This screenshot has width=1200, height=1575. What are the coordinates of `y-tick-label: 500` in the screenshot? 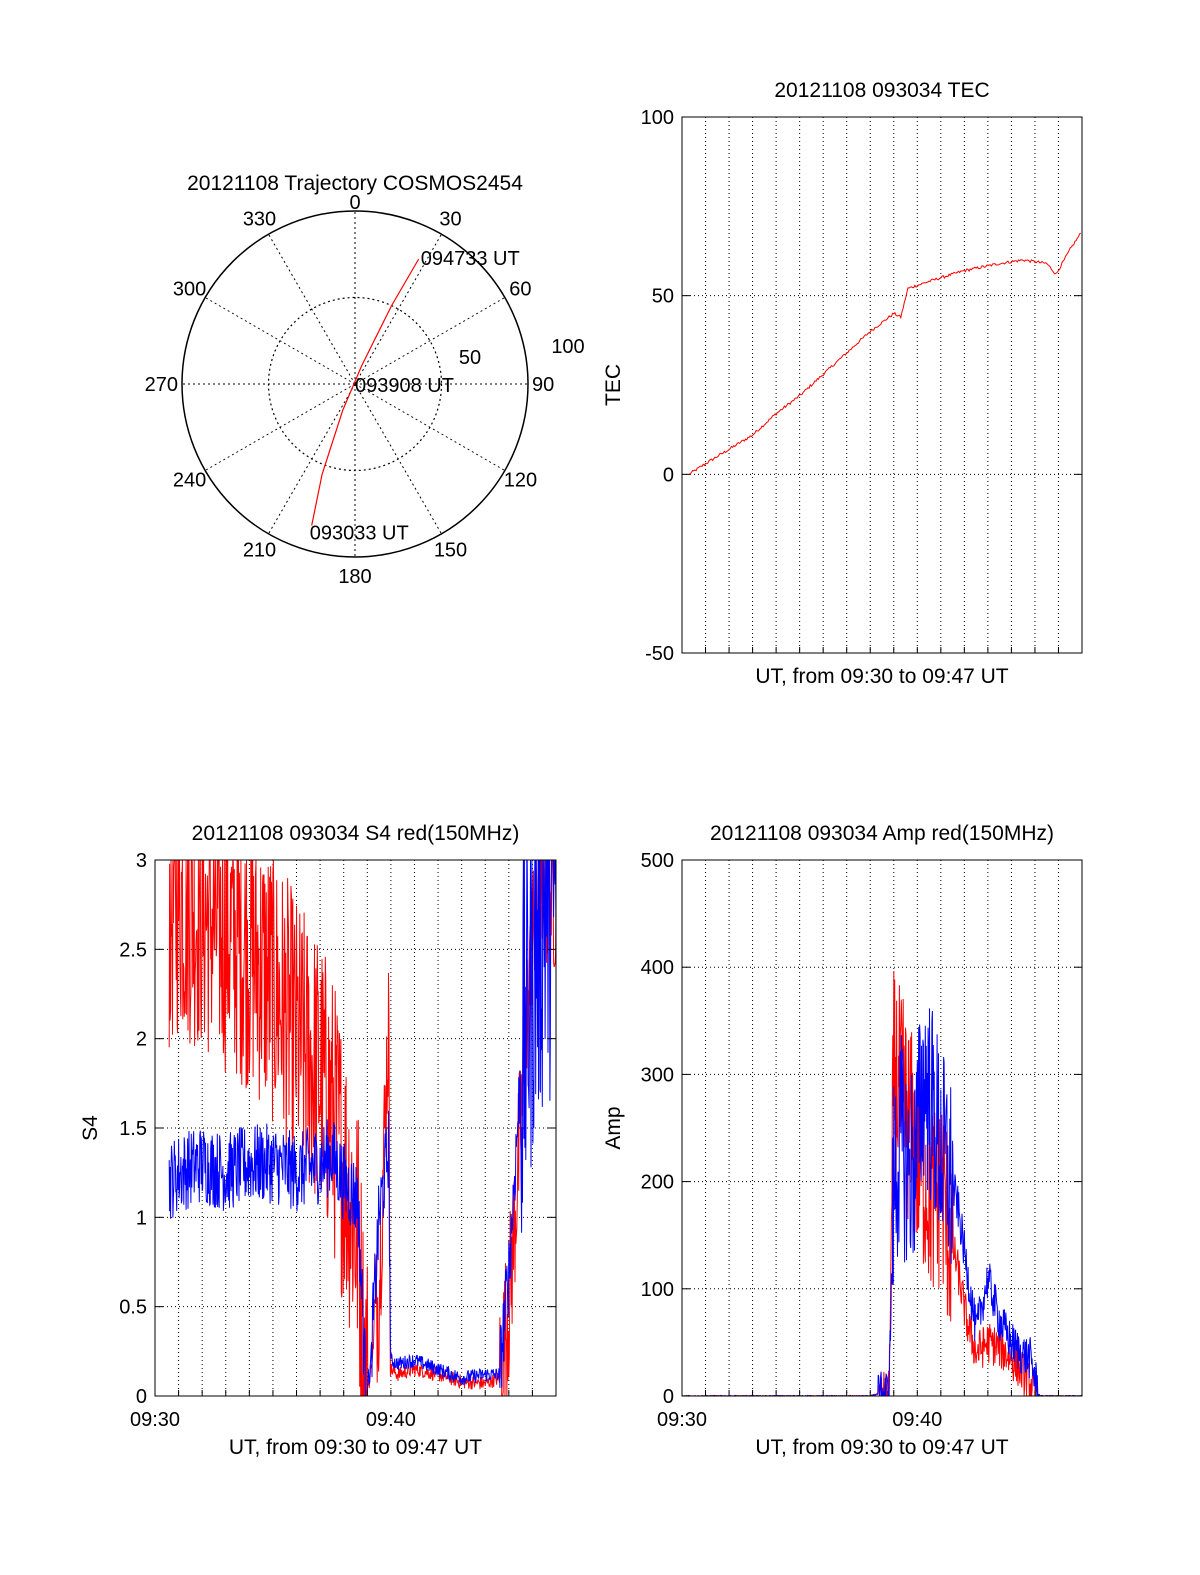 It's located at (657, 861).